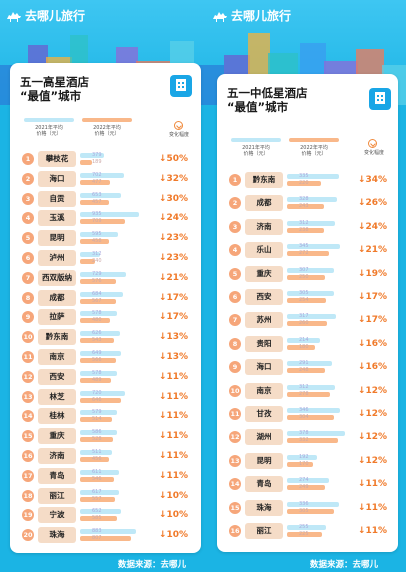 The height and width of the screenshot is (572, 406). Describe the element at coordinates (28, 198) in the screenshot. I see `rank-badge: 3` at that location.